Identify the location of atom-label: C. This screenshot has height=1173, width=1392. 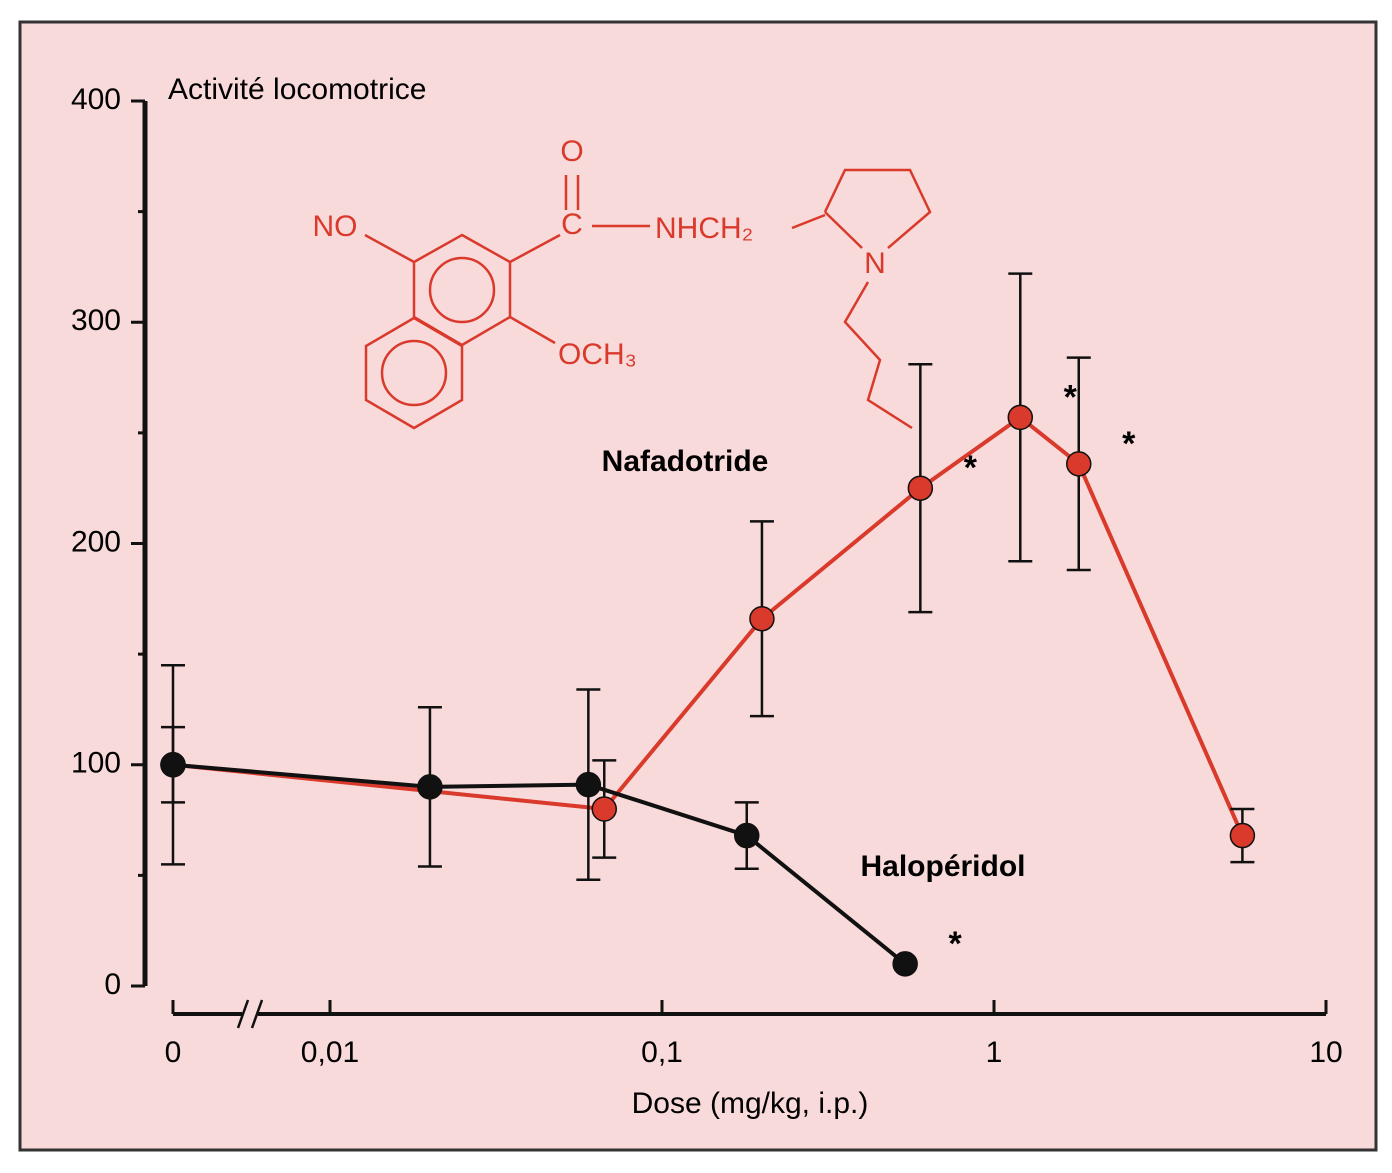
(572, 224).